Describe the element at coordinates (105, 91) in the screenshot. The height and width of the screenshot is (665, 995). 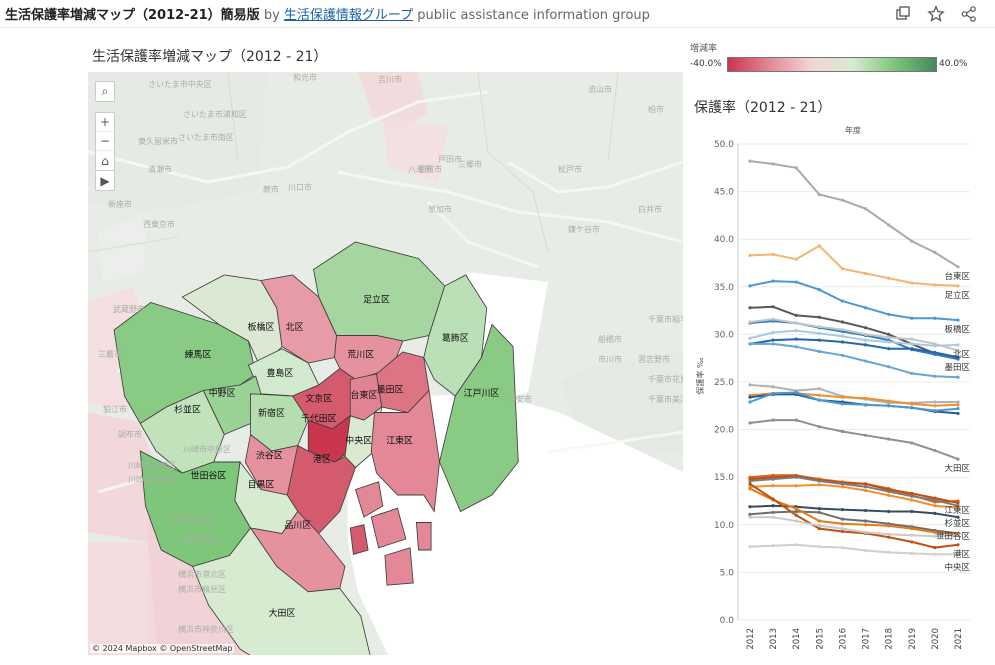
I see `map-search-control: ⌕` at that location.